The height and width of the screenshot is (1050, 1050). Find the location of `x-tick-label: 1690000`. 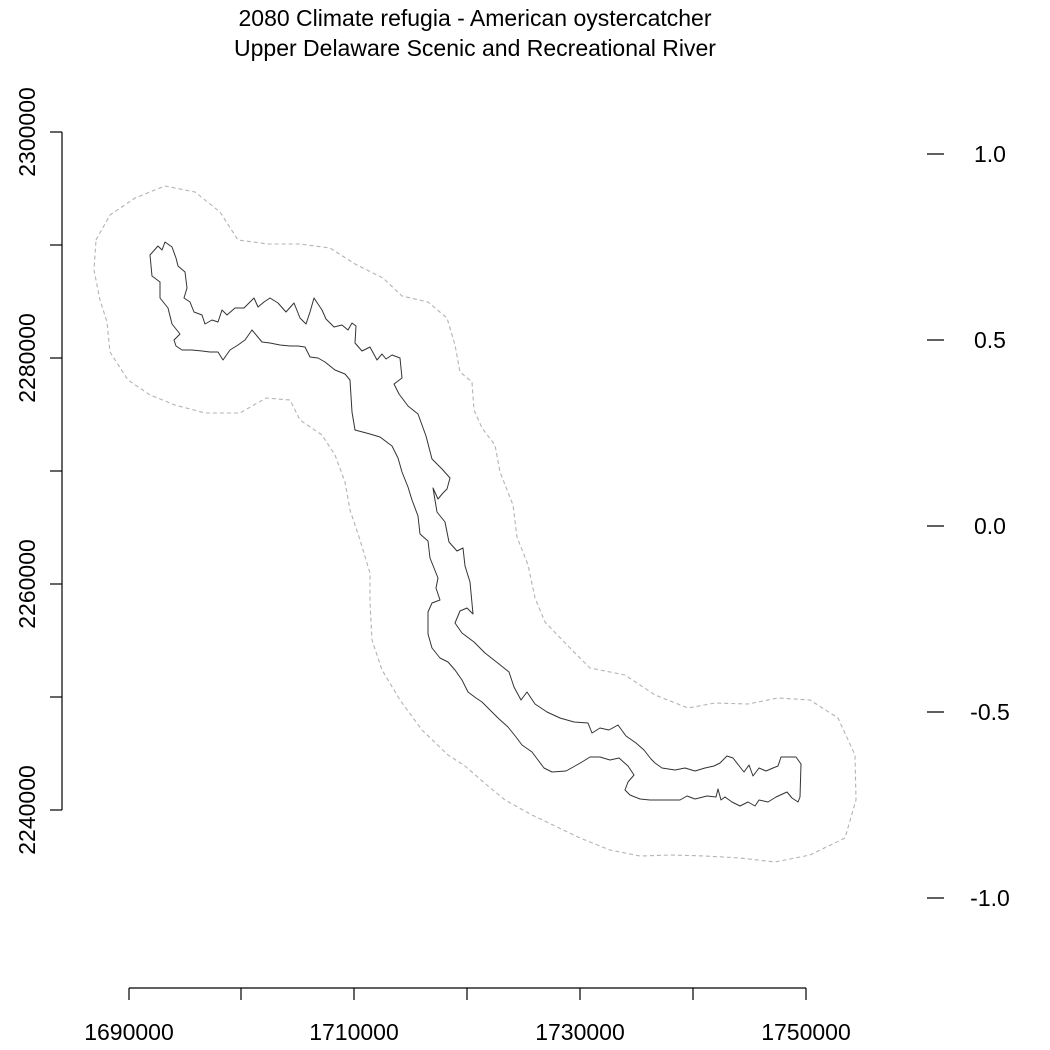

x-tick-label: 1690000 is located at coordinates (129, 1032).